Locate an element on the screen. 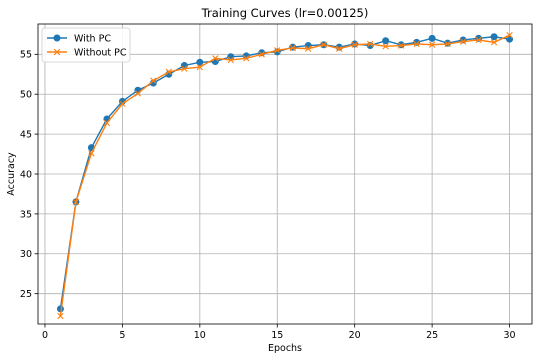  legend: With PC Without PC is located at coordinates (86, 45).